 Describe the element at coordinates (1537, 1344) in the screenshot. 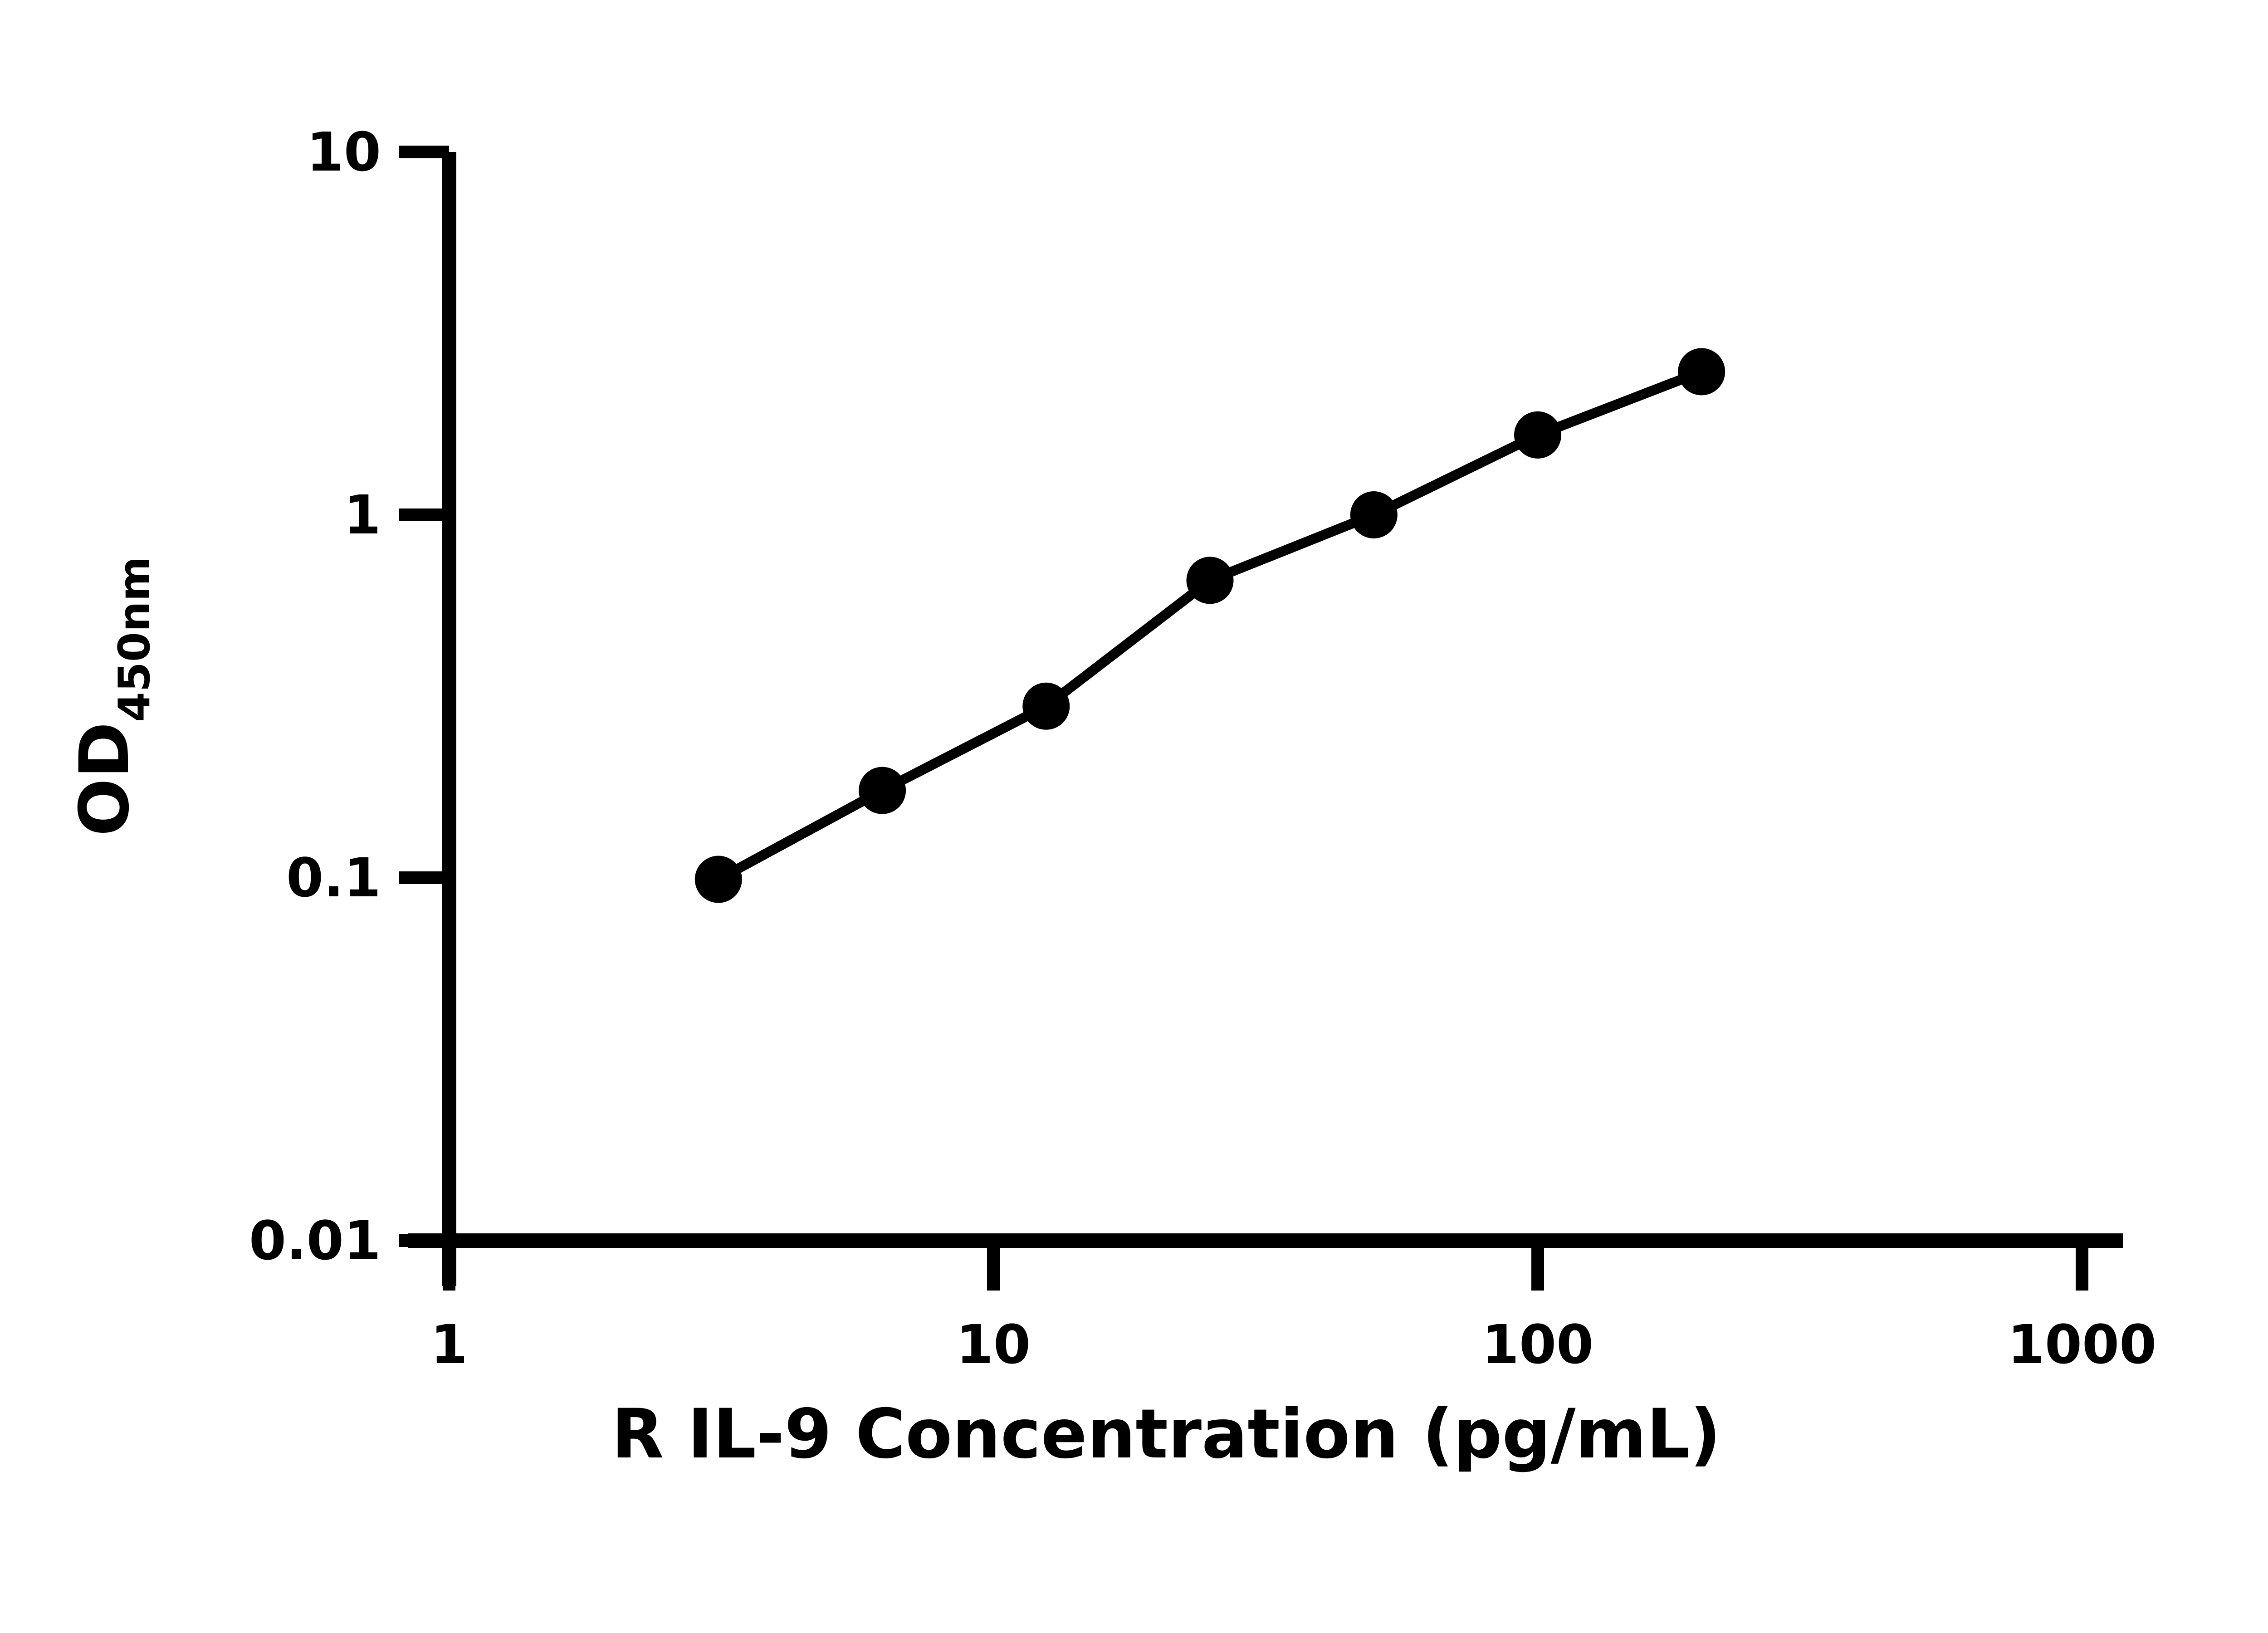

I see `x-tick-label-100: 100` at that location.